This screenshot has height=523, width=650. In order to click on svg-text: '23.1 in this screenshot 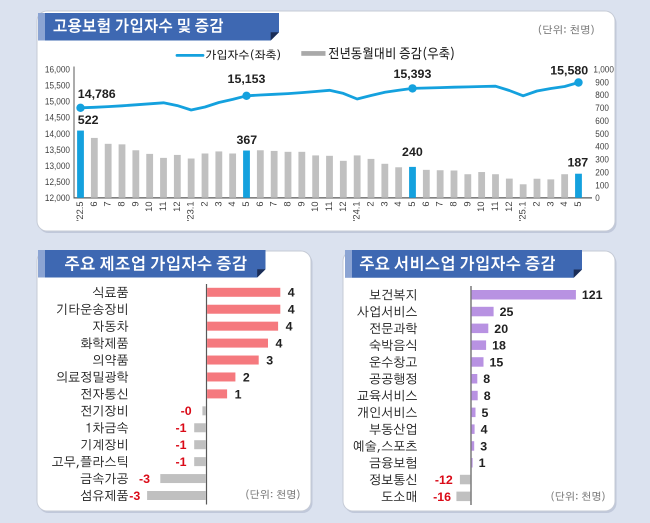, I will do `click(191, 212)`.